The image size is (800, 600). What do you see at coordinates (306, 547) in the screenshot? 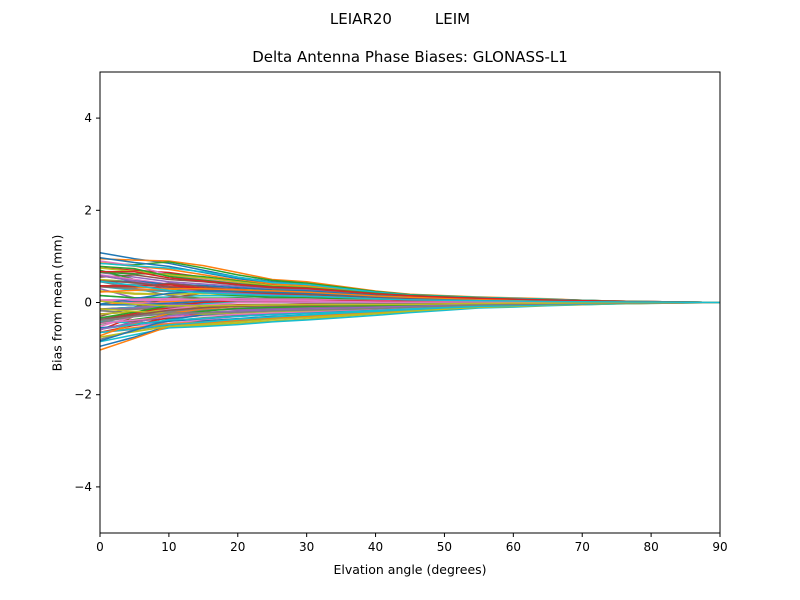
I see `x-tick-label: 30` at bounding box center [306, 547].